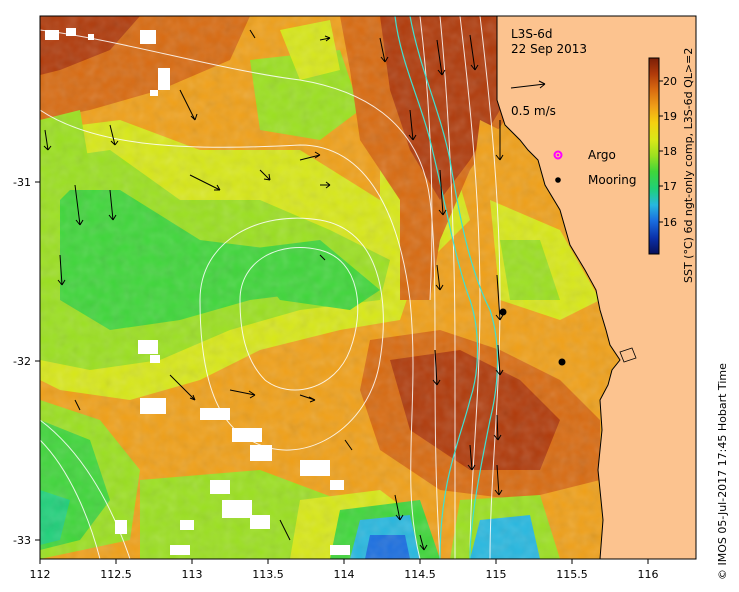  I want to click on x-tick-label: 115, so click(496, 574).